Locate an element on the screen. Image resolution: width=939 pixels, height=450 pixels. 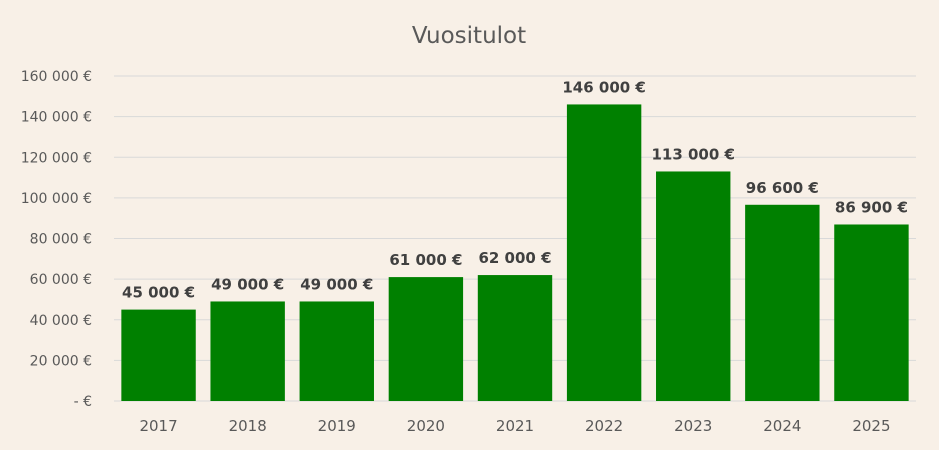
x-axis: 2017 2018 2019 2020 2021 2022 2023 2024 2025 is located at coordinates (514, 426).